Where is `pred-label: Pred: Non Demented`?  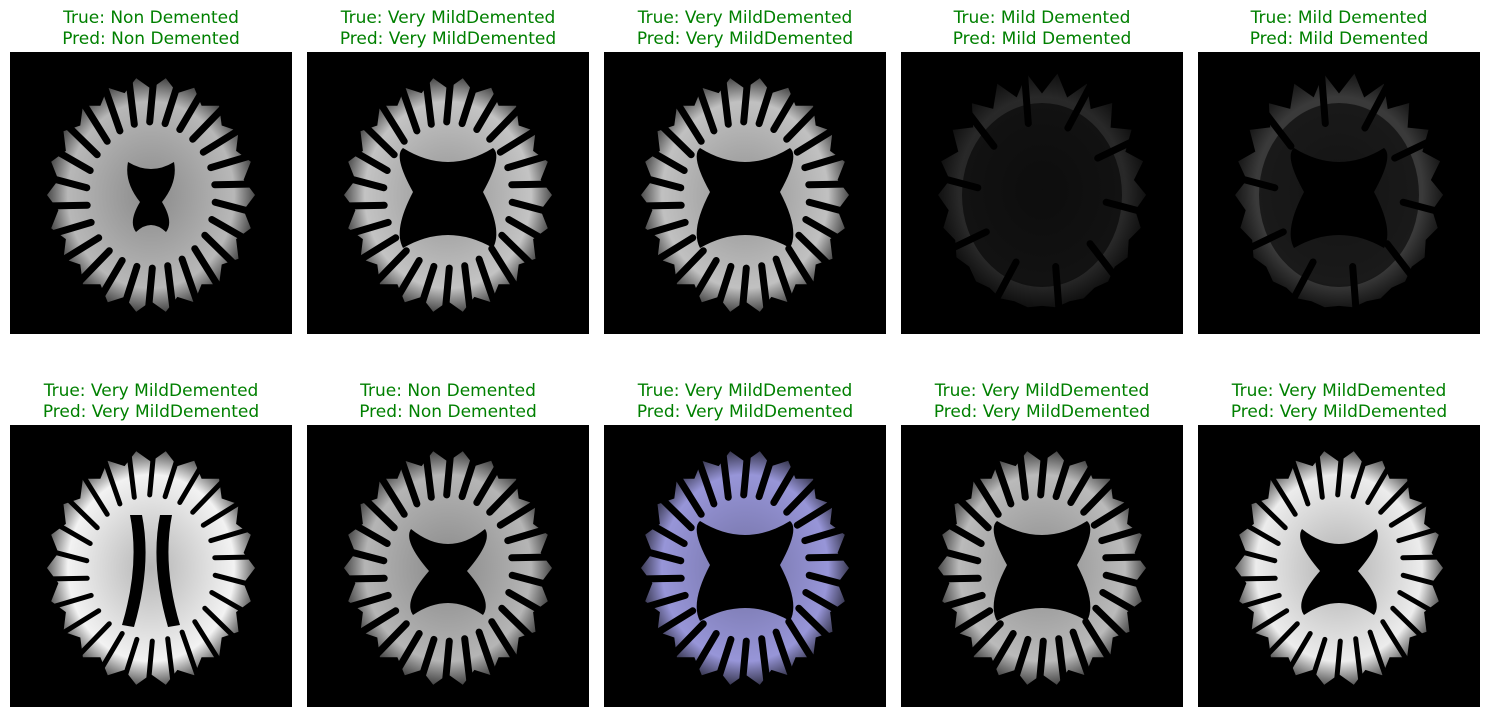
pred-label: Pred: Non Demented is located at coordinates (151, 39).